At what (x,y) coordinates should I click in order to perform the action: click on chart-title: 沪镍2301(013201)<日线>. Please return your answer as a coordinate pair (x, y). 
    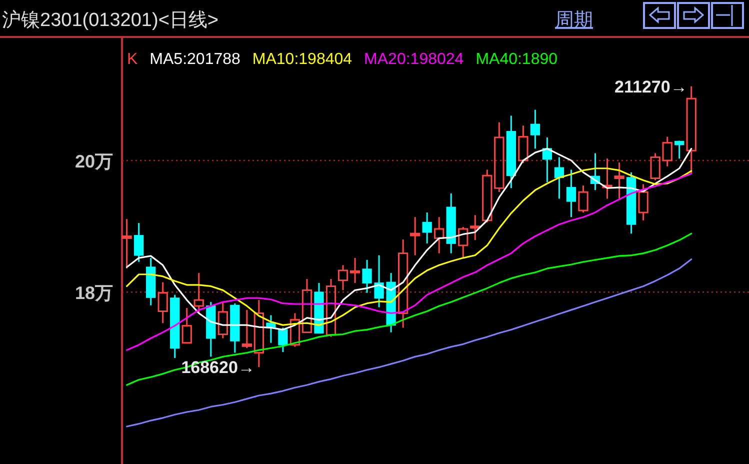
    Looking at the image, I should click on (110, 20).